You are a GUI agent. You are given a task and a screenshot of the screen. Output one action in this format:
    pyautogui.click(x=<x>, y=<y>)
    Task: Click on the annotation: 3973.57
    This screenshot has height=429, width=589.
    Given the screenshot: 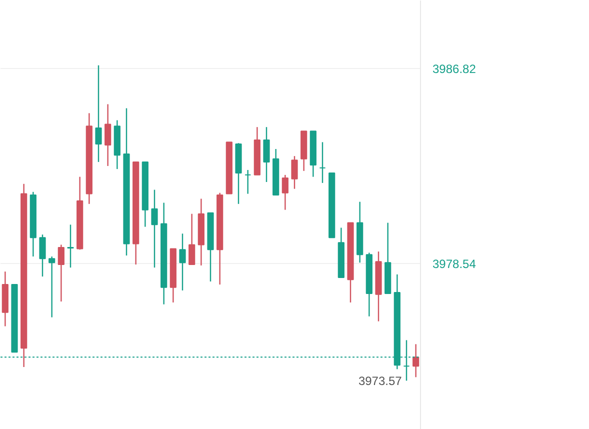 What is the action you would take?
    pyautogui.click(x=380, y=381)
    